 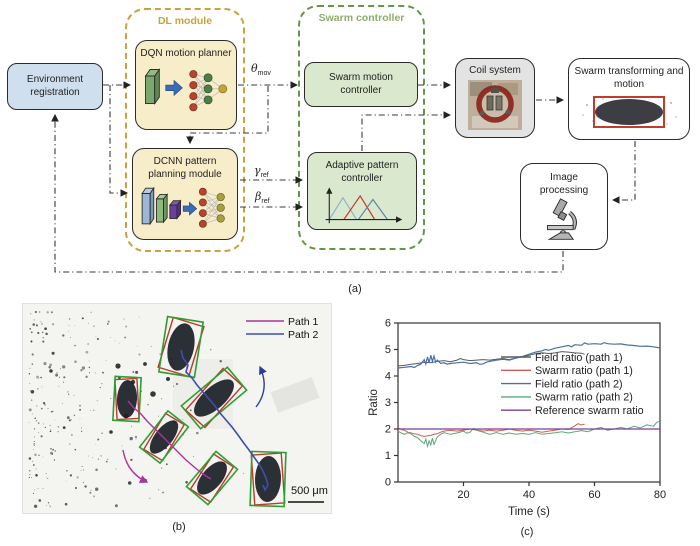 I want to click on rotation-arrow-path1, so click(x=135, y=466).